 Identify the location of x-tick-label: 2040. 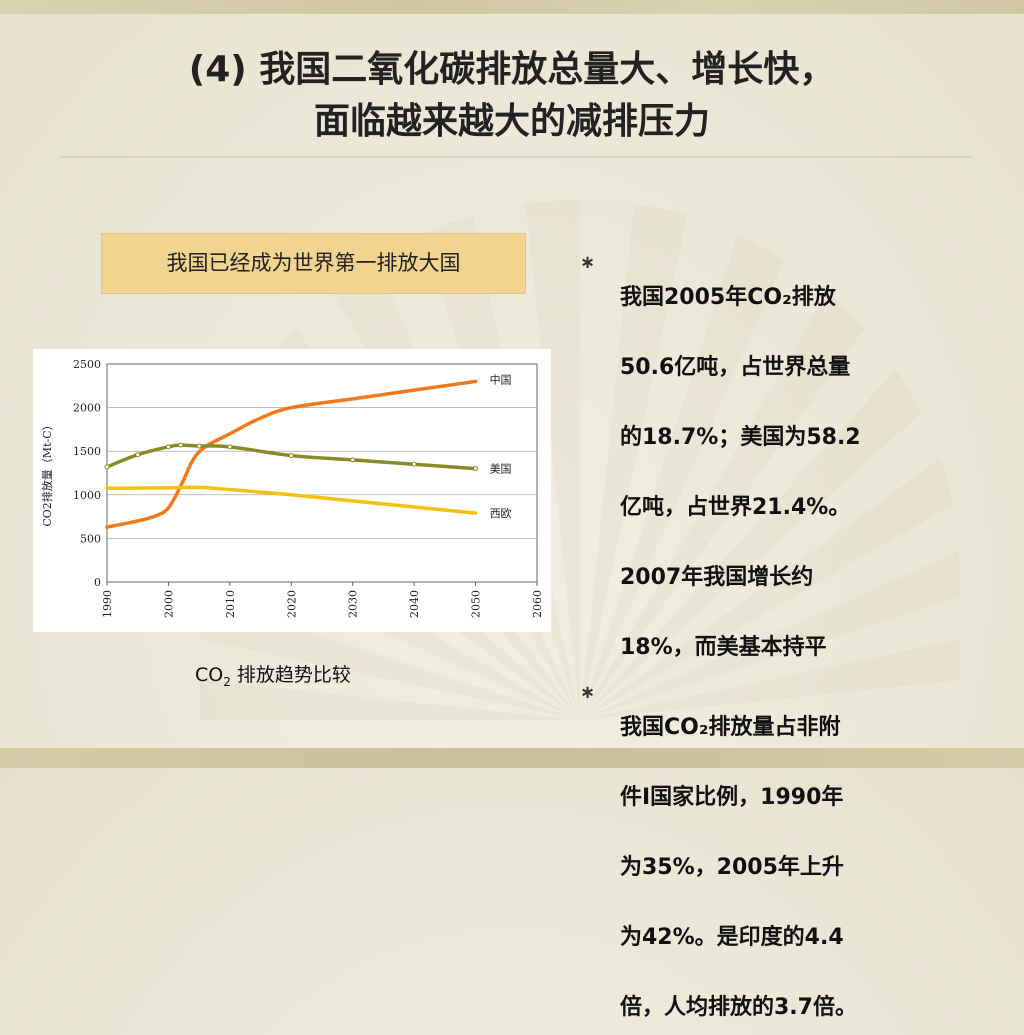
(414, 604).